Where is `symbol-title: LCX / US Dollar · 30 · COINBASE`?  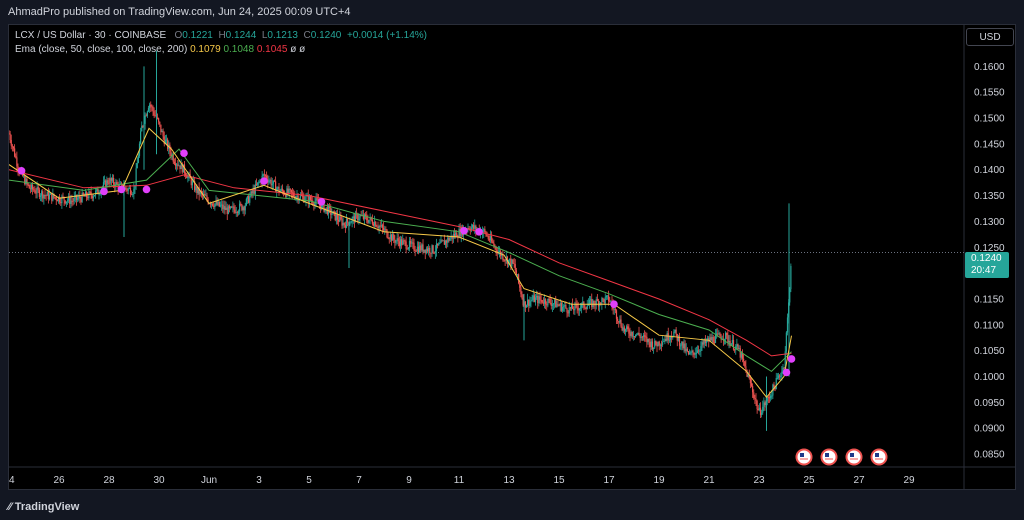 symbol-title: LCX / US Dollar · 30 · COINBASE is located at coordinates (91, 35).